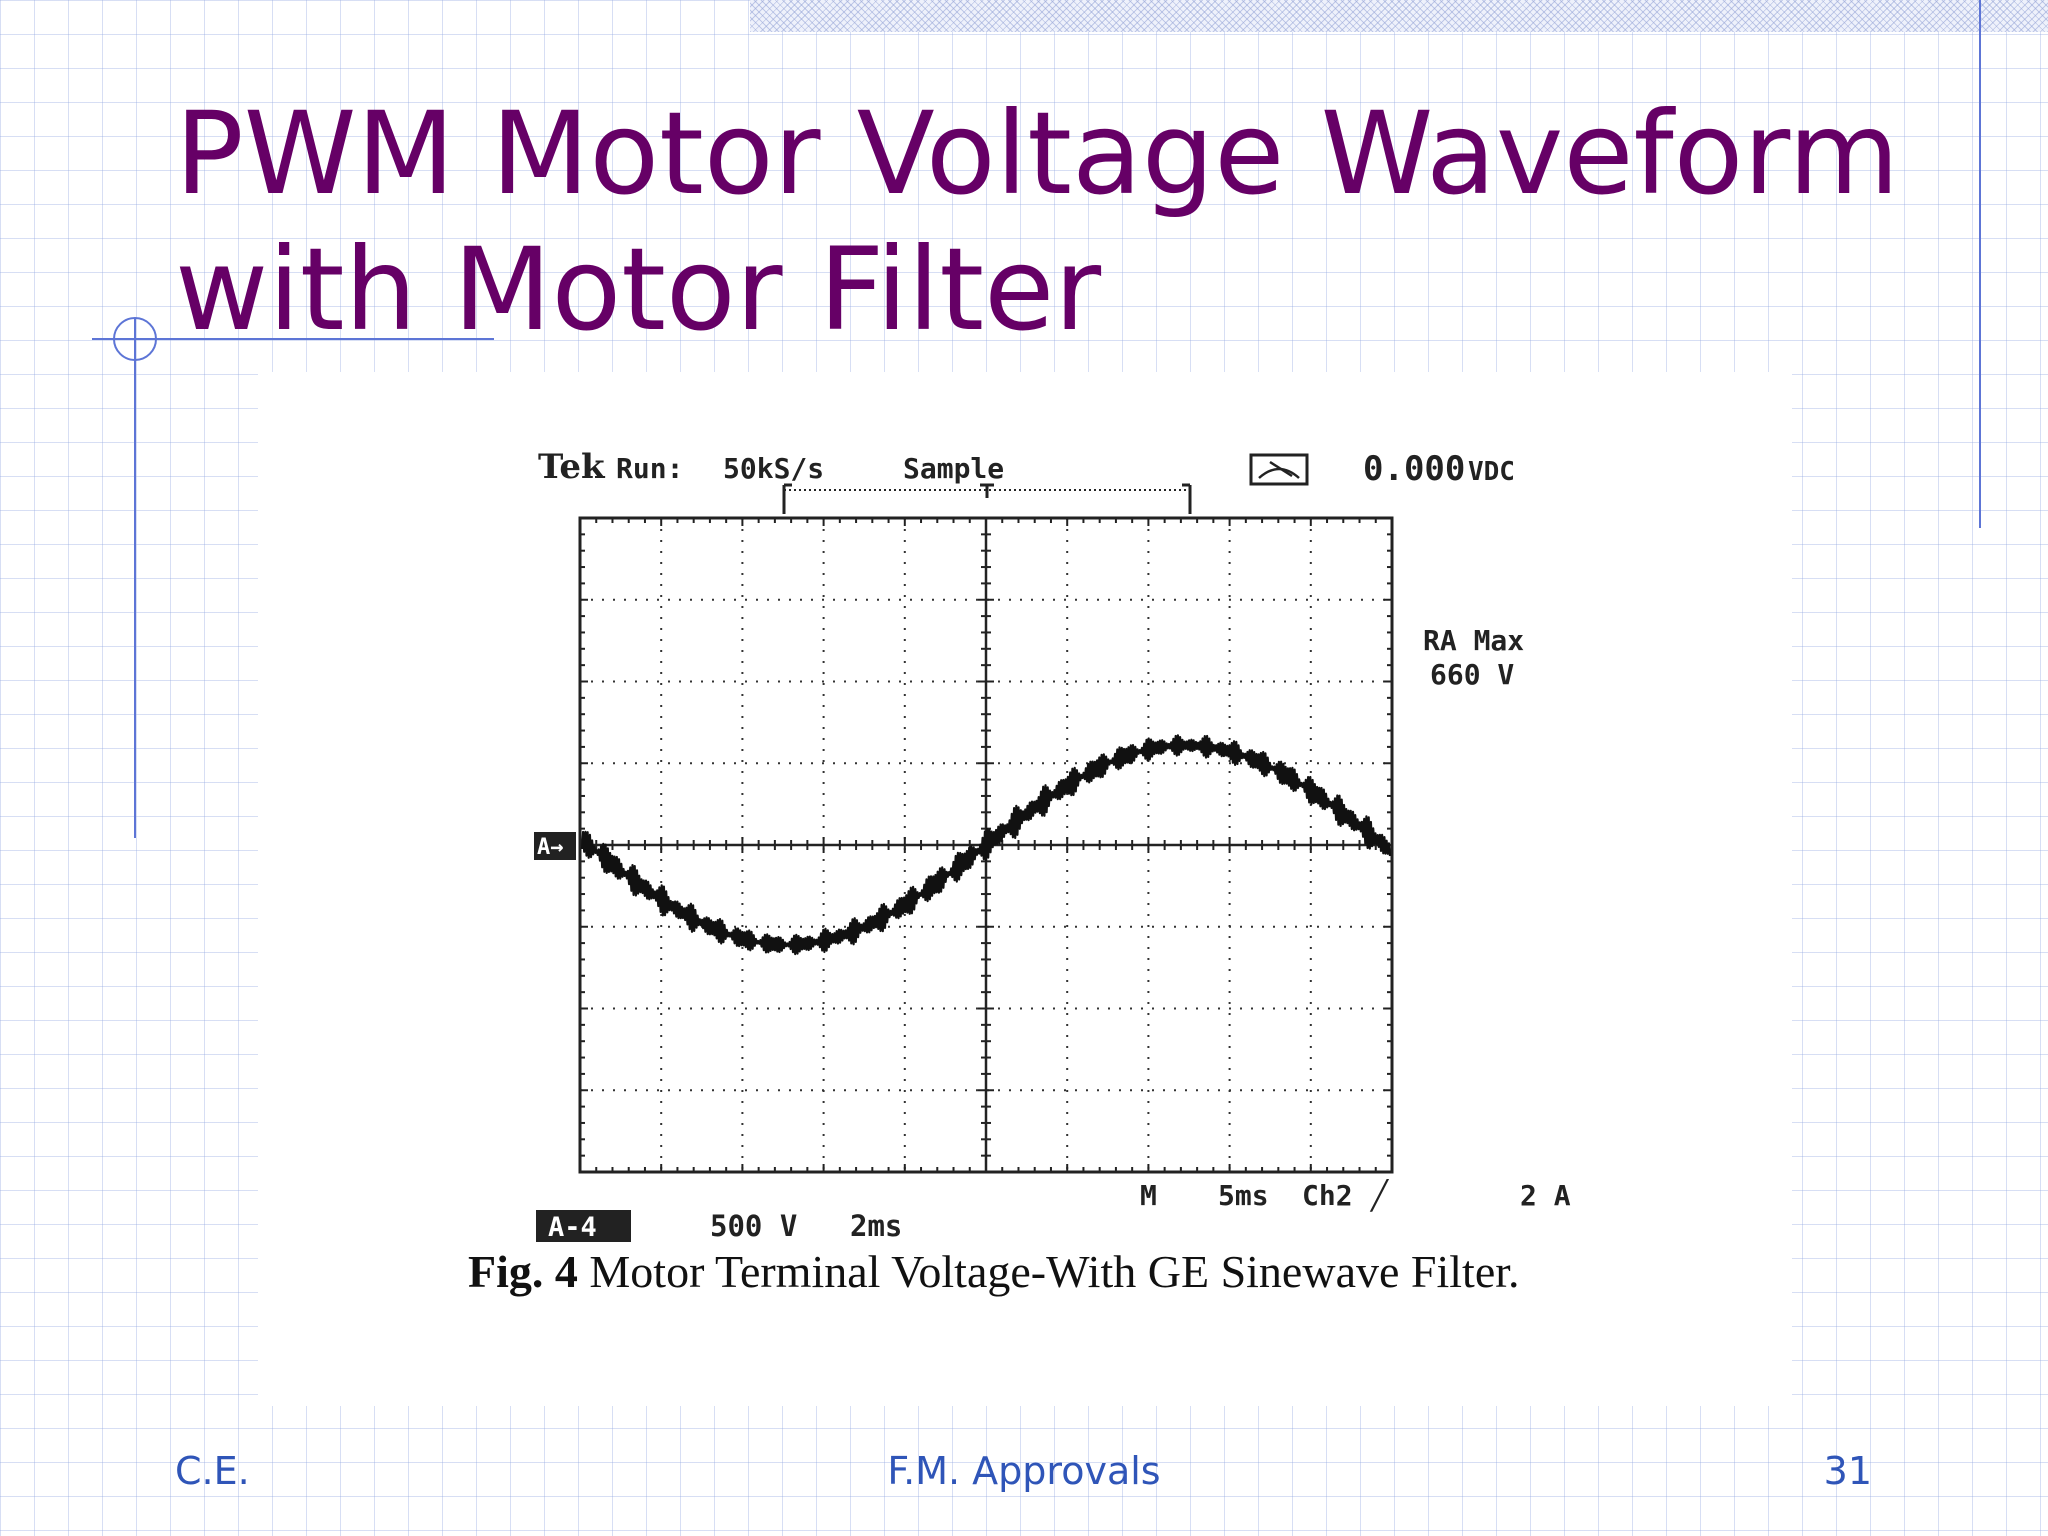 This screenshot has width=2048, height=1536. I want to click on scope-horizontal-scale: 2ms, so click(876, 1226).